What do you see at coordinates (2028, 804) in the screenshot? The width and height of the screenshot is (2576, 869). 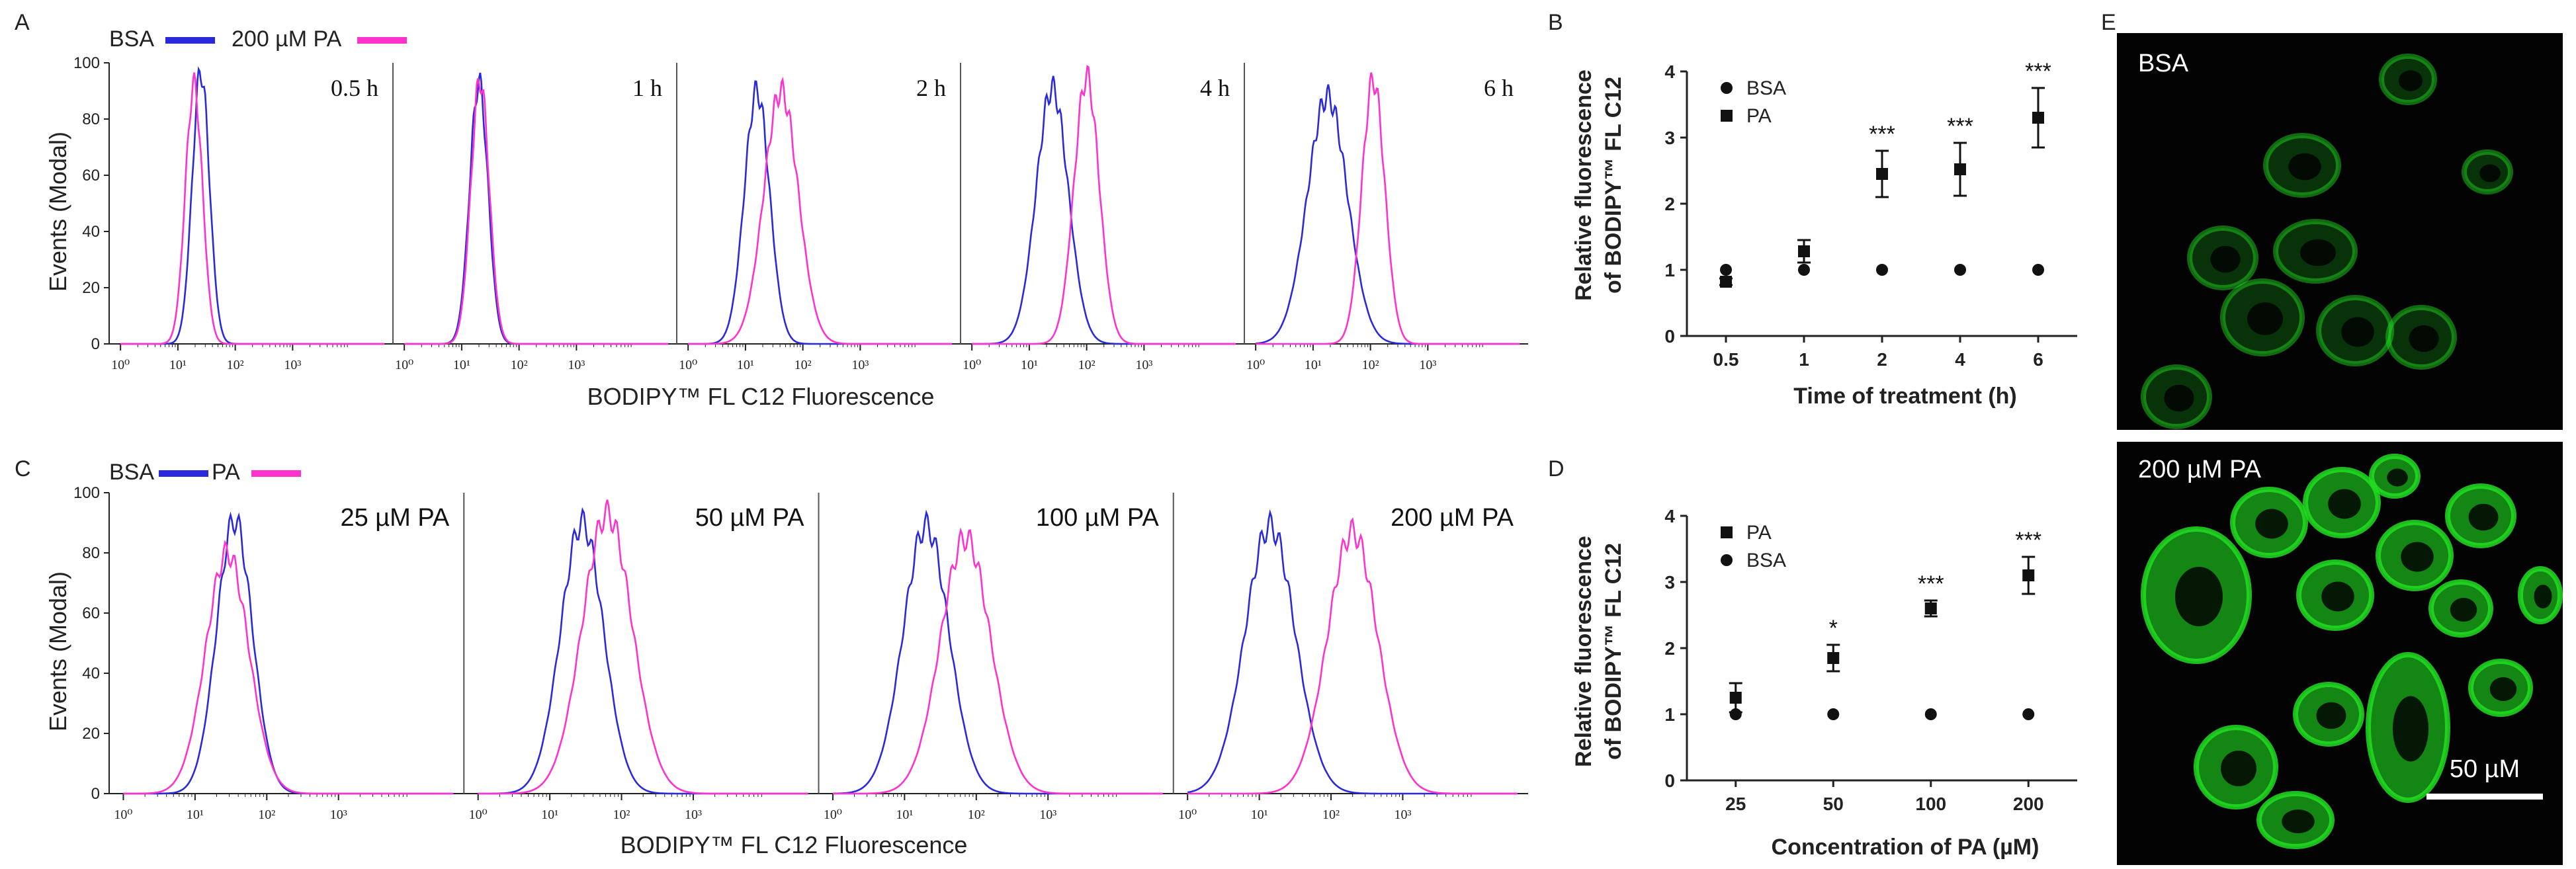 I see `x-tick-label: 200` at bounding box center [2028, 804].